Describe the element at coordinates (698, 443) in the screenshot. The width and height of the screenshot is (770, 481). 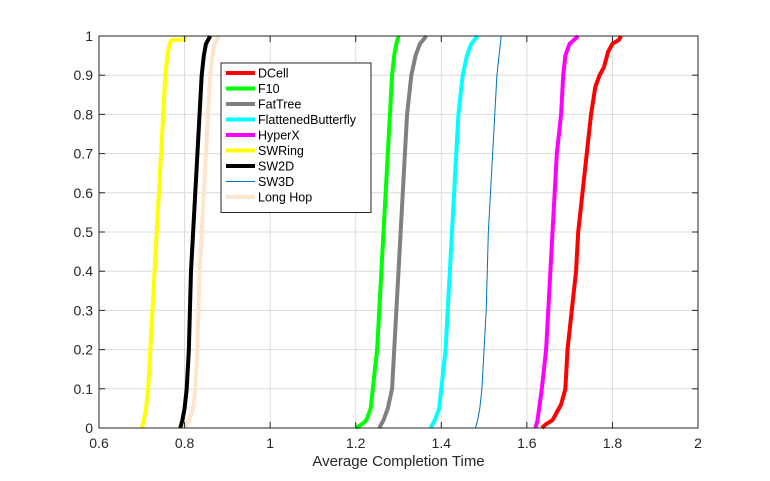
I see `x-tick-label: 2` at that location.